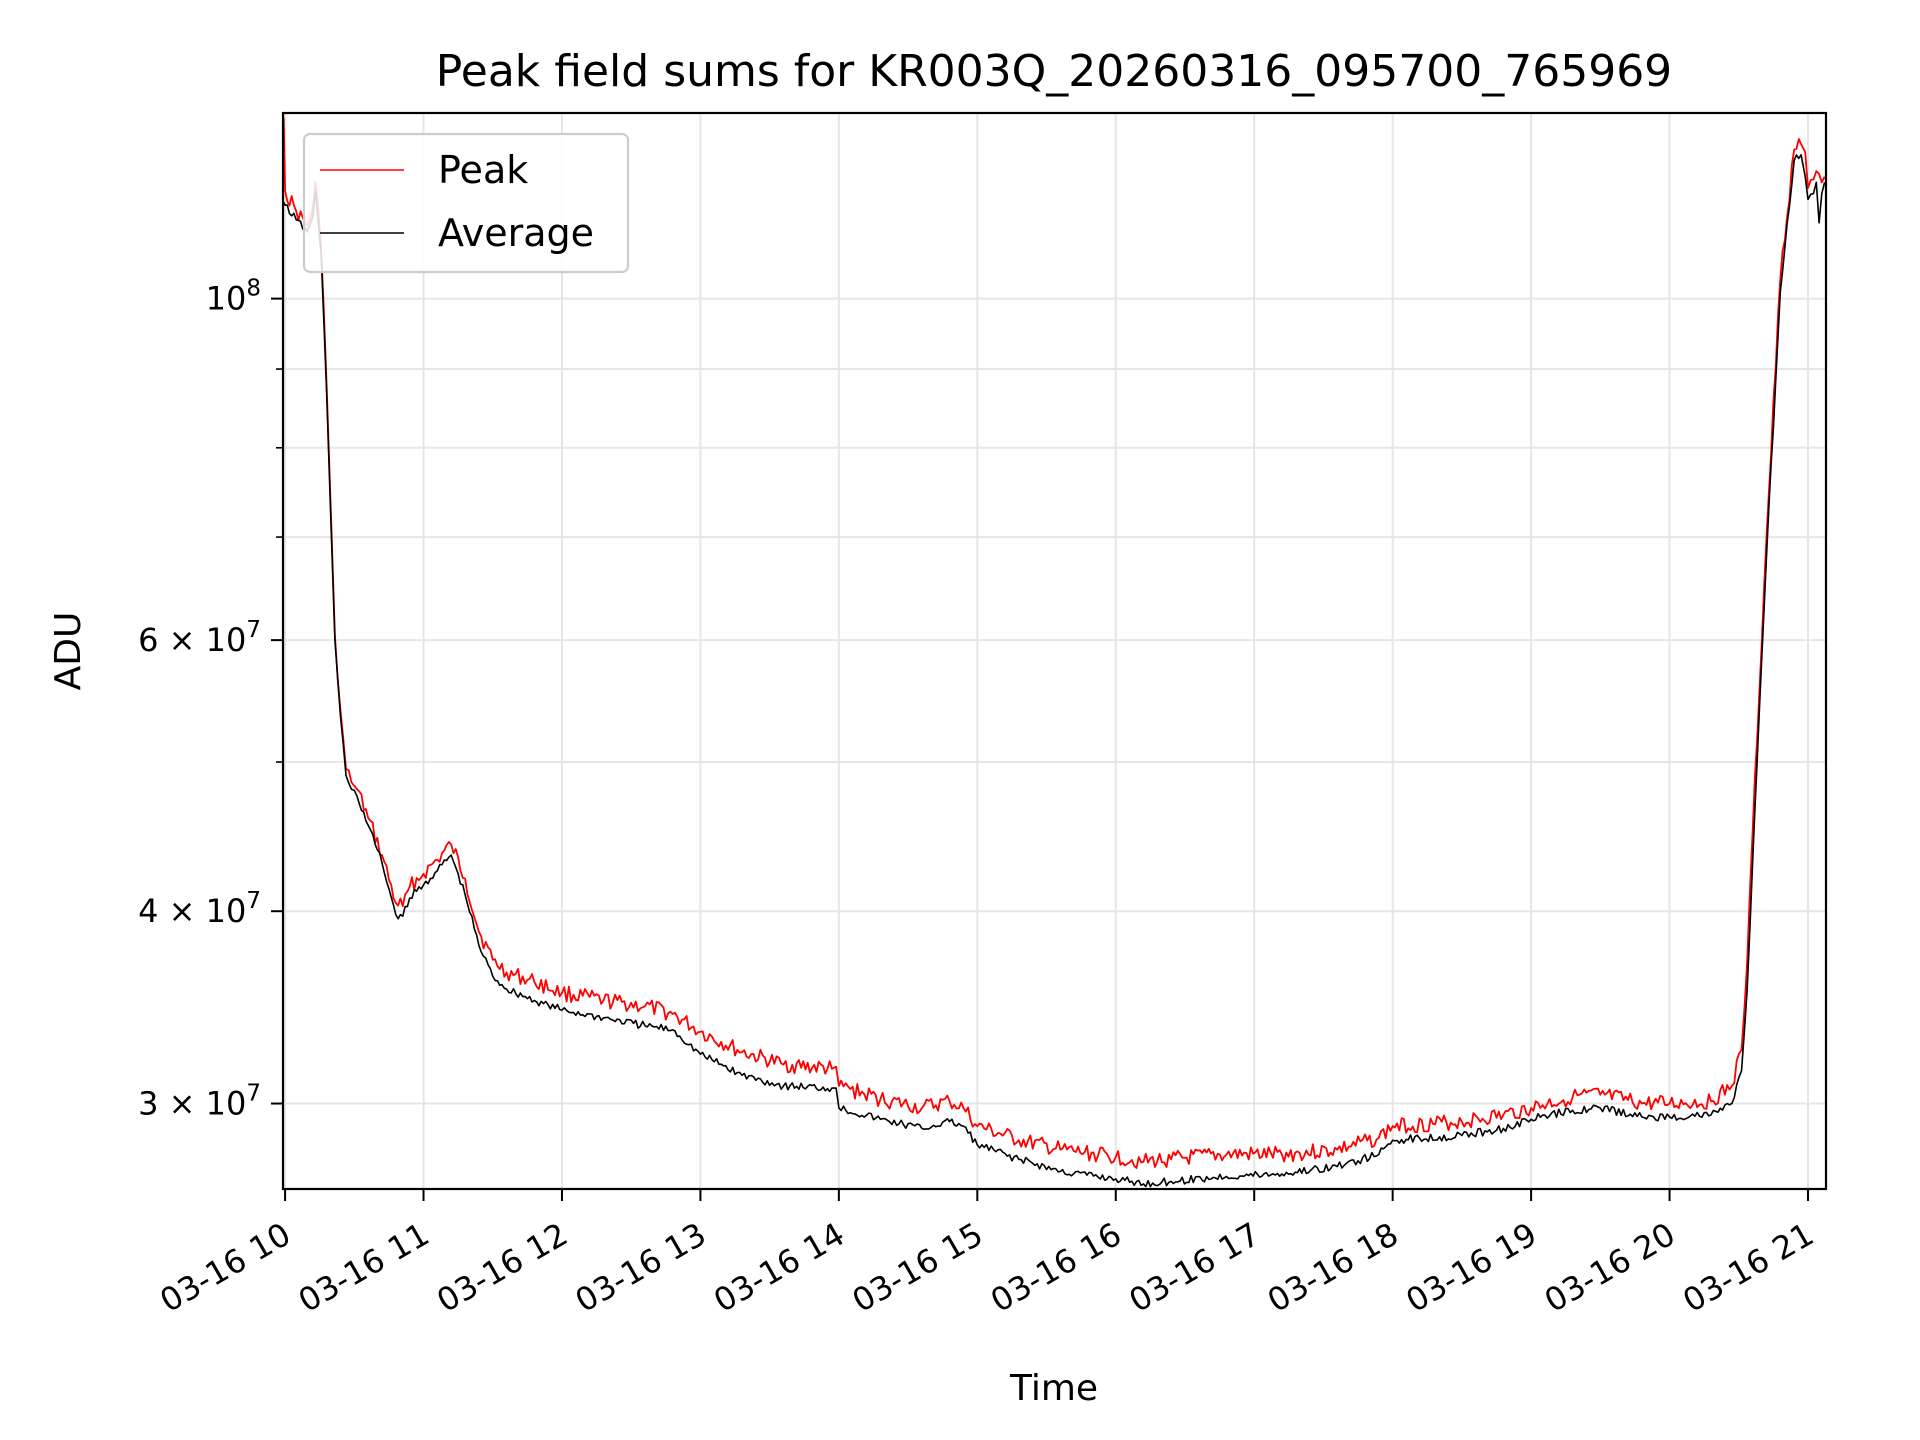 This screenshot has width=1920, height=1440. What do you see at coordinates (1053, 1388) in the screenshot?
I see `x-axis-title: Time` at bounding box center [1053, 1388].